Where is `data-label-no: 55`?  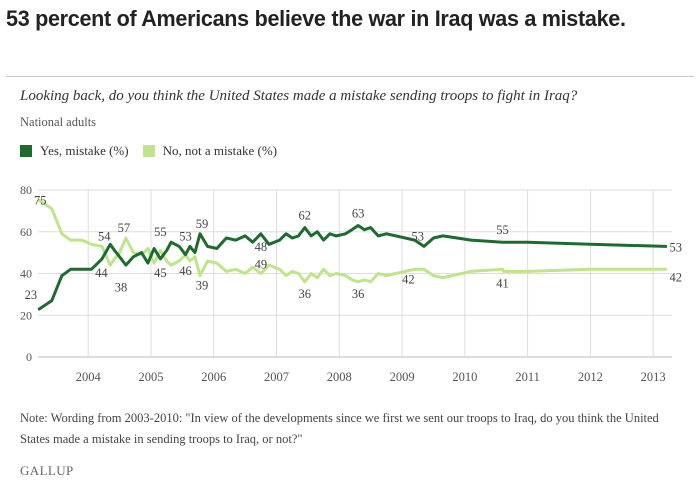 data-label-no: 55 is located at coordinates (160, 232).